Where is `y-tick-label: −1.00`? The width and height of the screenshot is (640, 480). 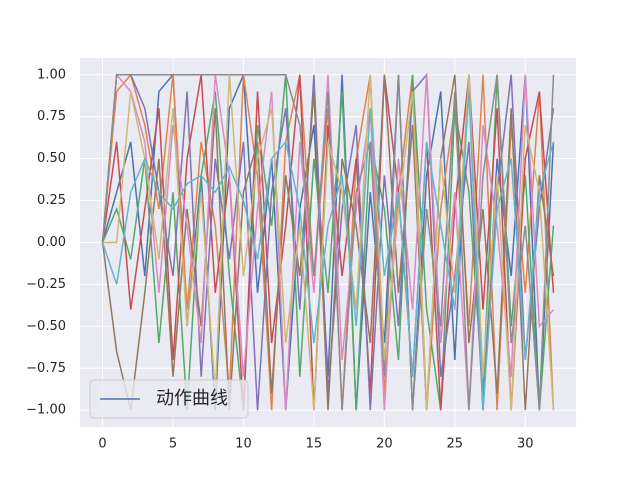
y-tick-label: −1.00 is located at coordinates (46, 410).